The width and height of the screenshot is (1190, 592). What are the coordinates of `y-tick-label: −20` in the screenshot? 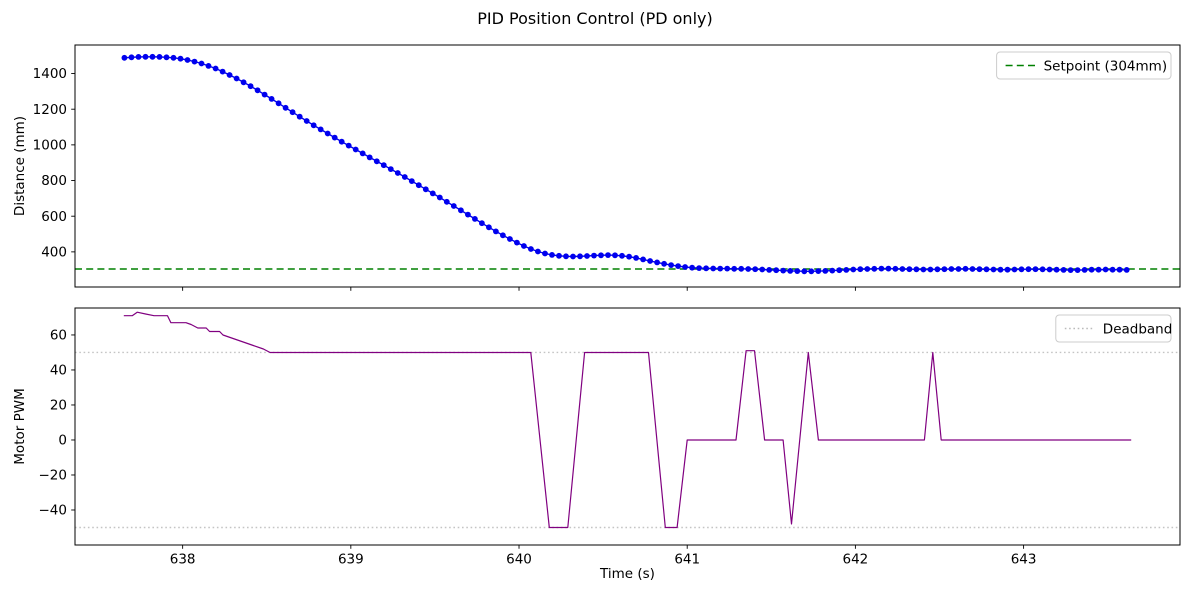 It's located at (53, 476).